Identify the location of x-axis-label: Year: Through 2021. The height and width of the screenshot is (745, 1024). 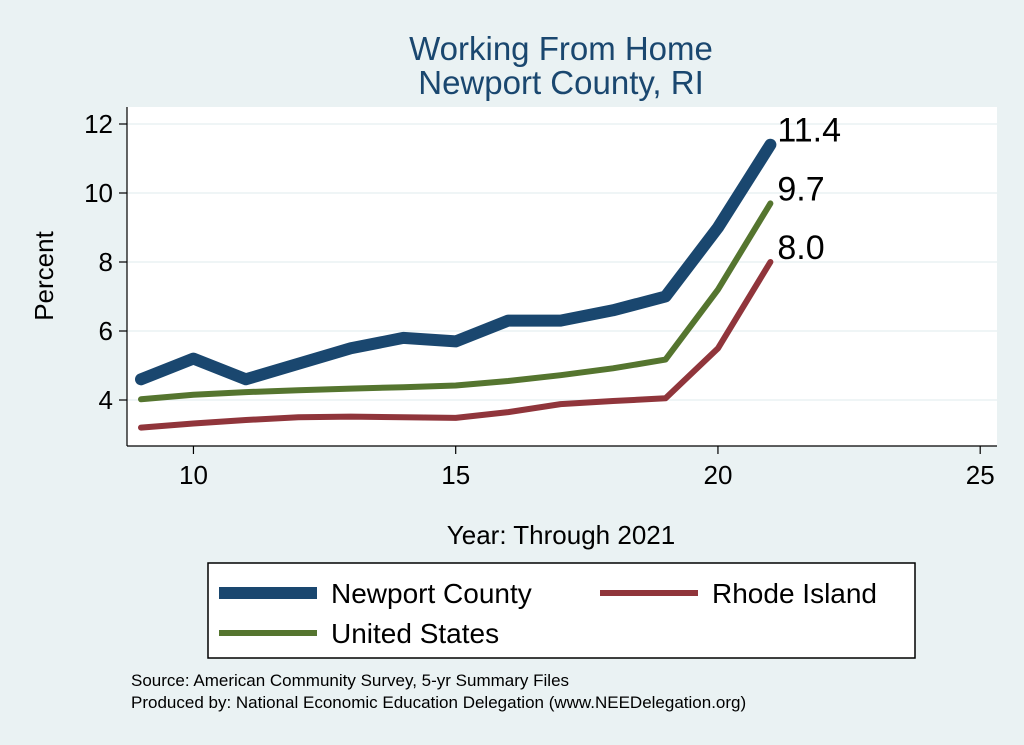
(561, 535).